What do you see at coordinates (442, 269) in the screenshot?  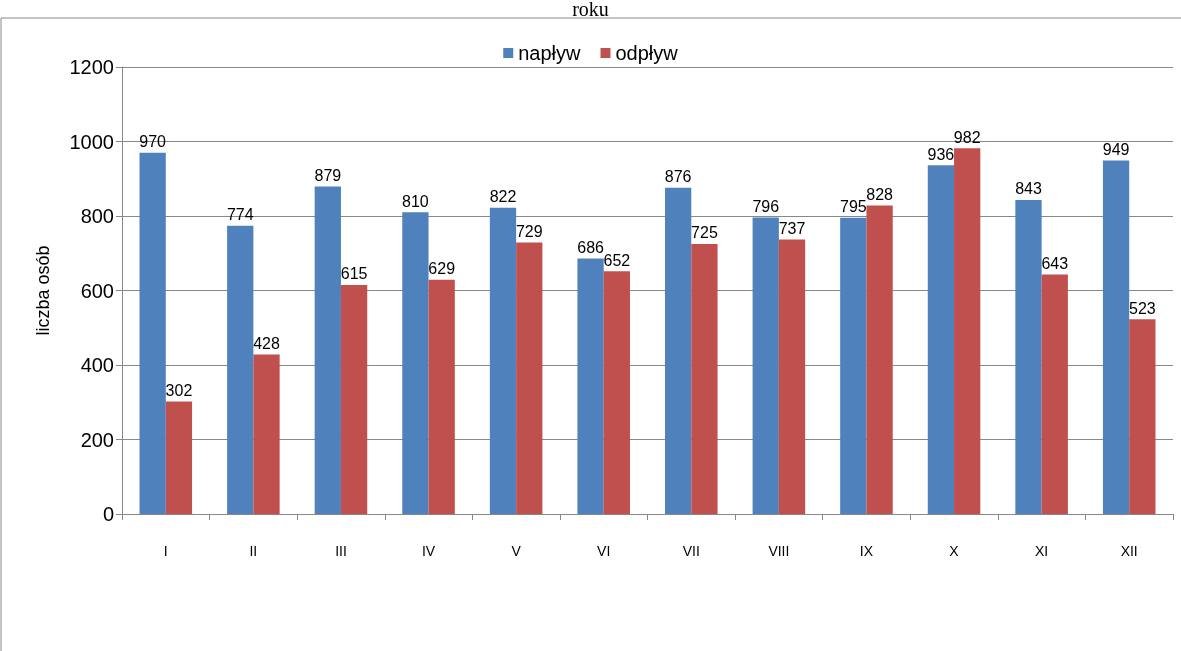 I see `data-label: 629` at bounding box center [442, 269].